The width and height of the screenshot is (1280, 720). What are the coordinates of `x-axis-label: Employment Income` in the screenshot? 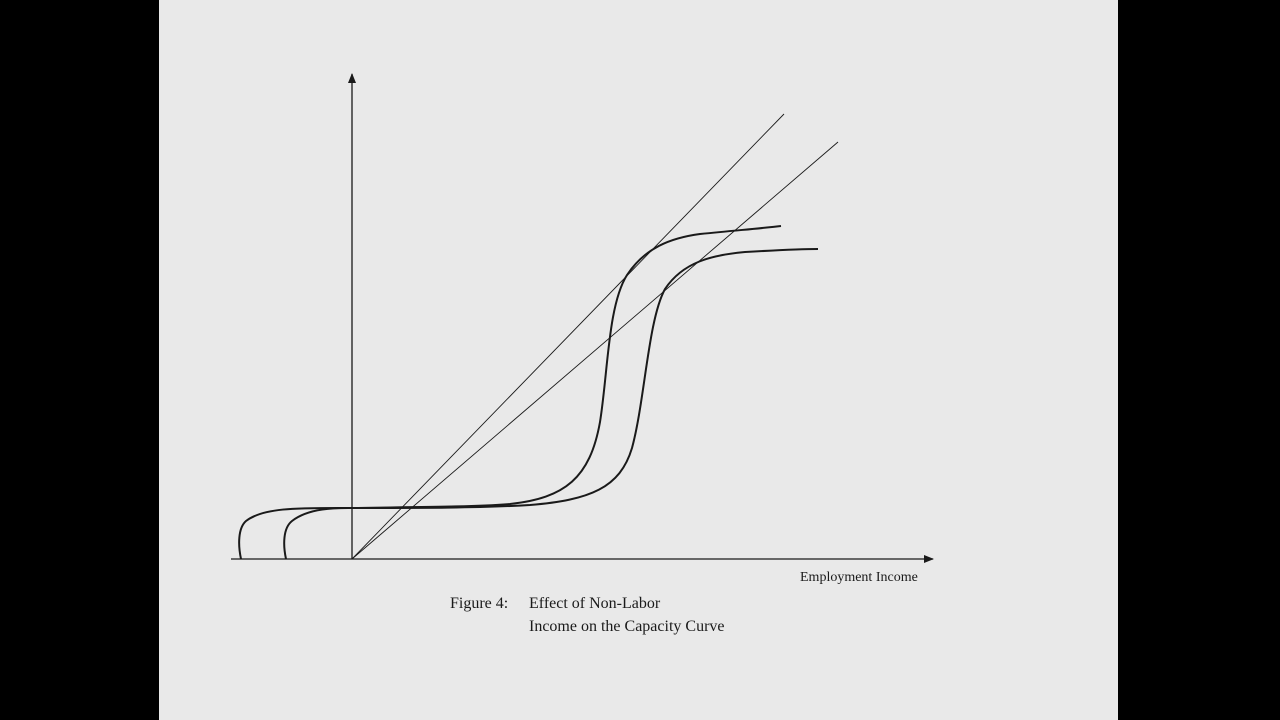 It's located at (859, 577).